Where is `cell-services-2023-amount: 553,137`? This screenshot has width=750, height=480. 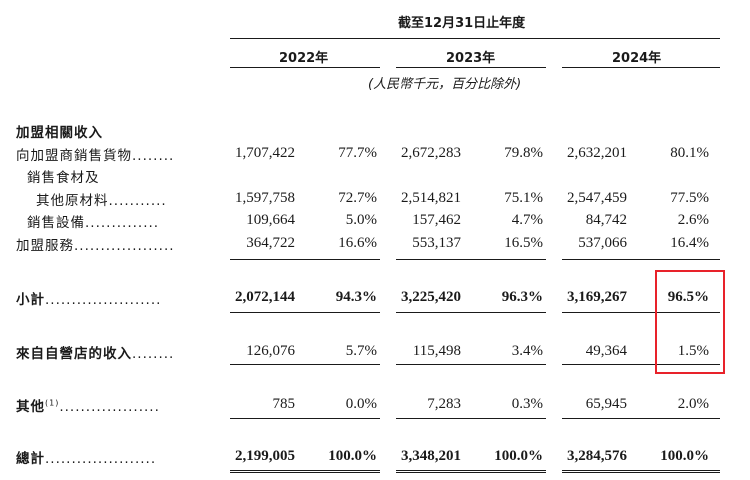 cell-services-2023-amount: 553,137 is located at coordinates (436, 243).